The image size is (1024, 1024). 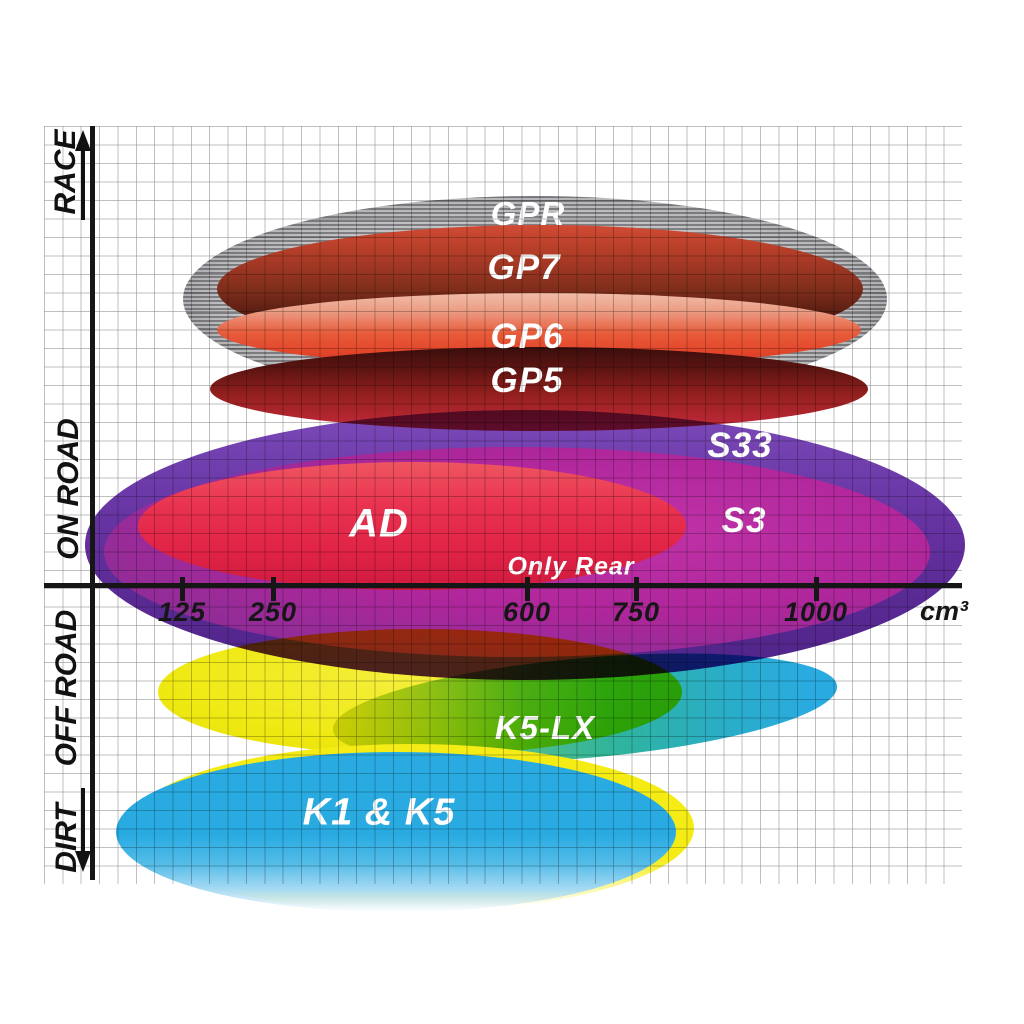 What do you see at coordinates (740, 445) in the screenshot?
I see `label-s33: S33` at bounding box center [740, 445].